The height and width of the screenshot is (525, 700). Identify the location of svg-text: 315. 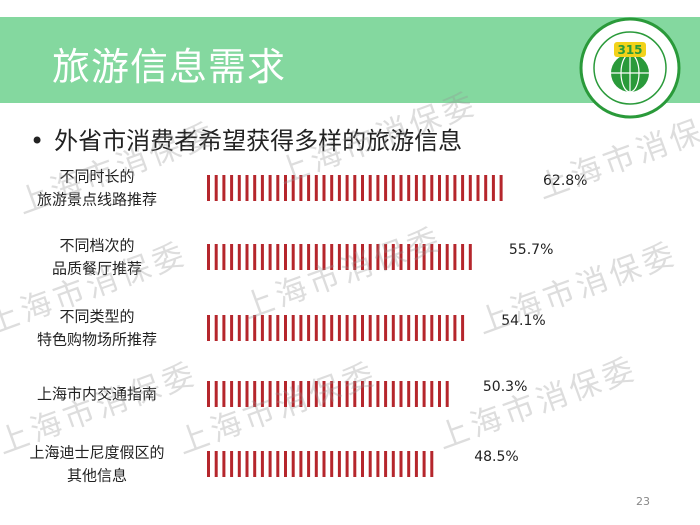
(629, 50).